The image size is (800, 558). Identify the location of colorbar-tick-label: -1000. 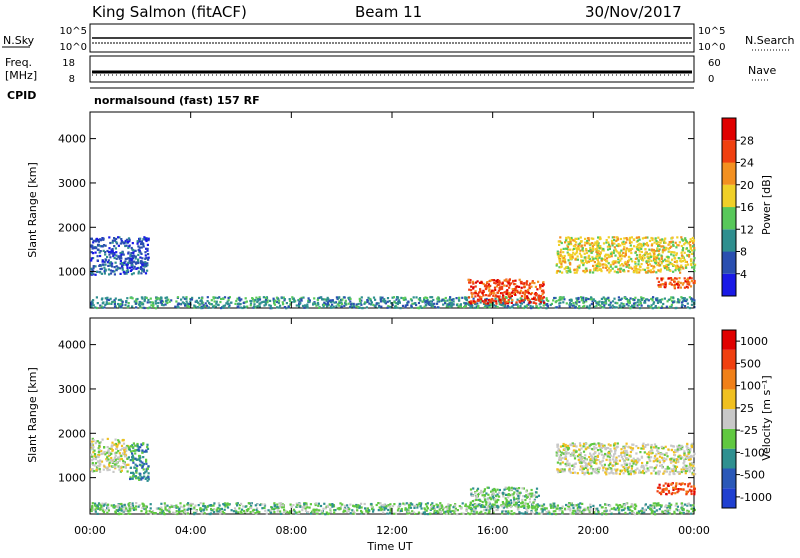
(756, 497).